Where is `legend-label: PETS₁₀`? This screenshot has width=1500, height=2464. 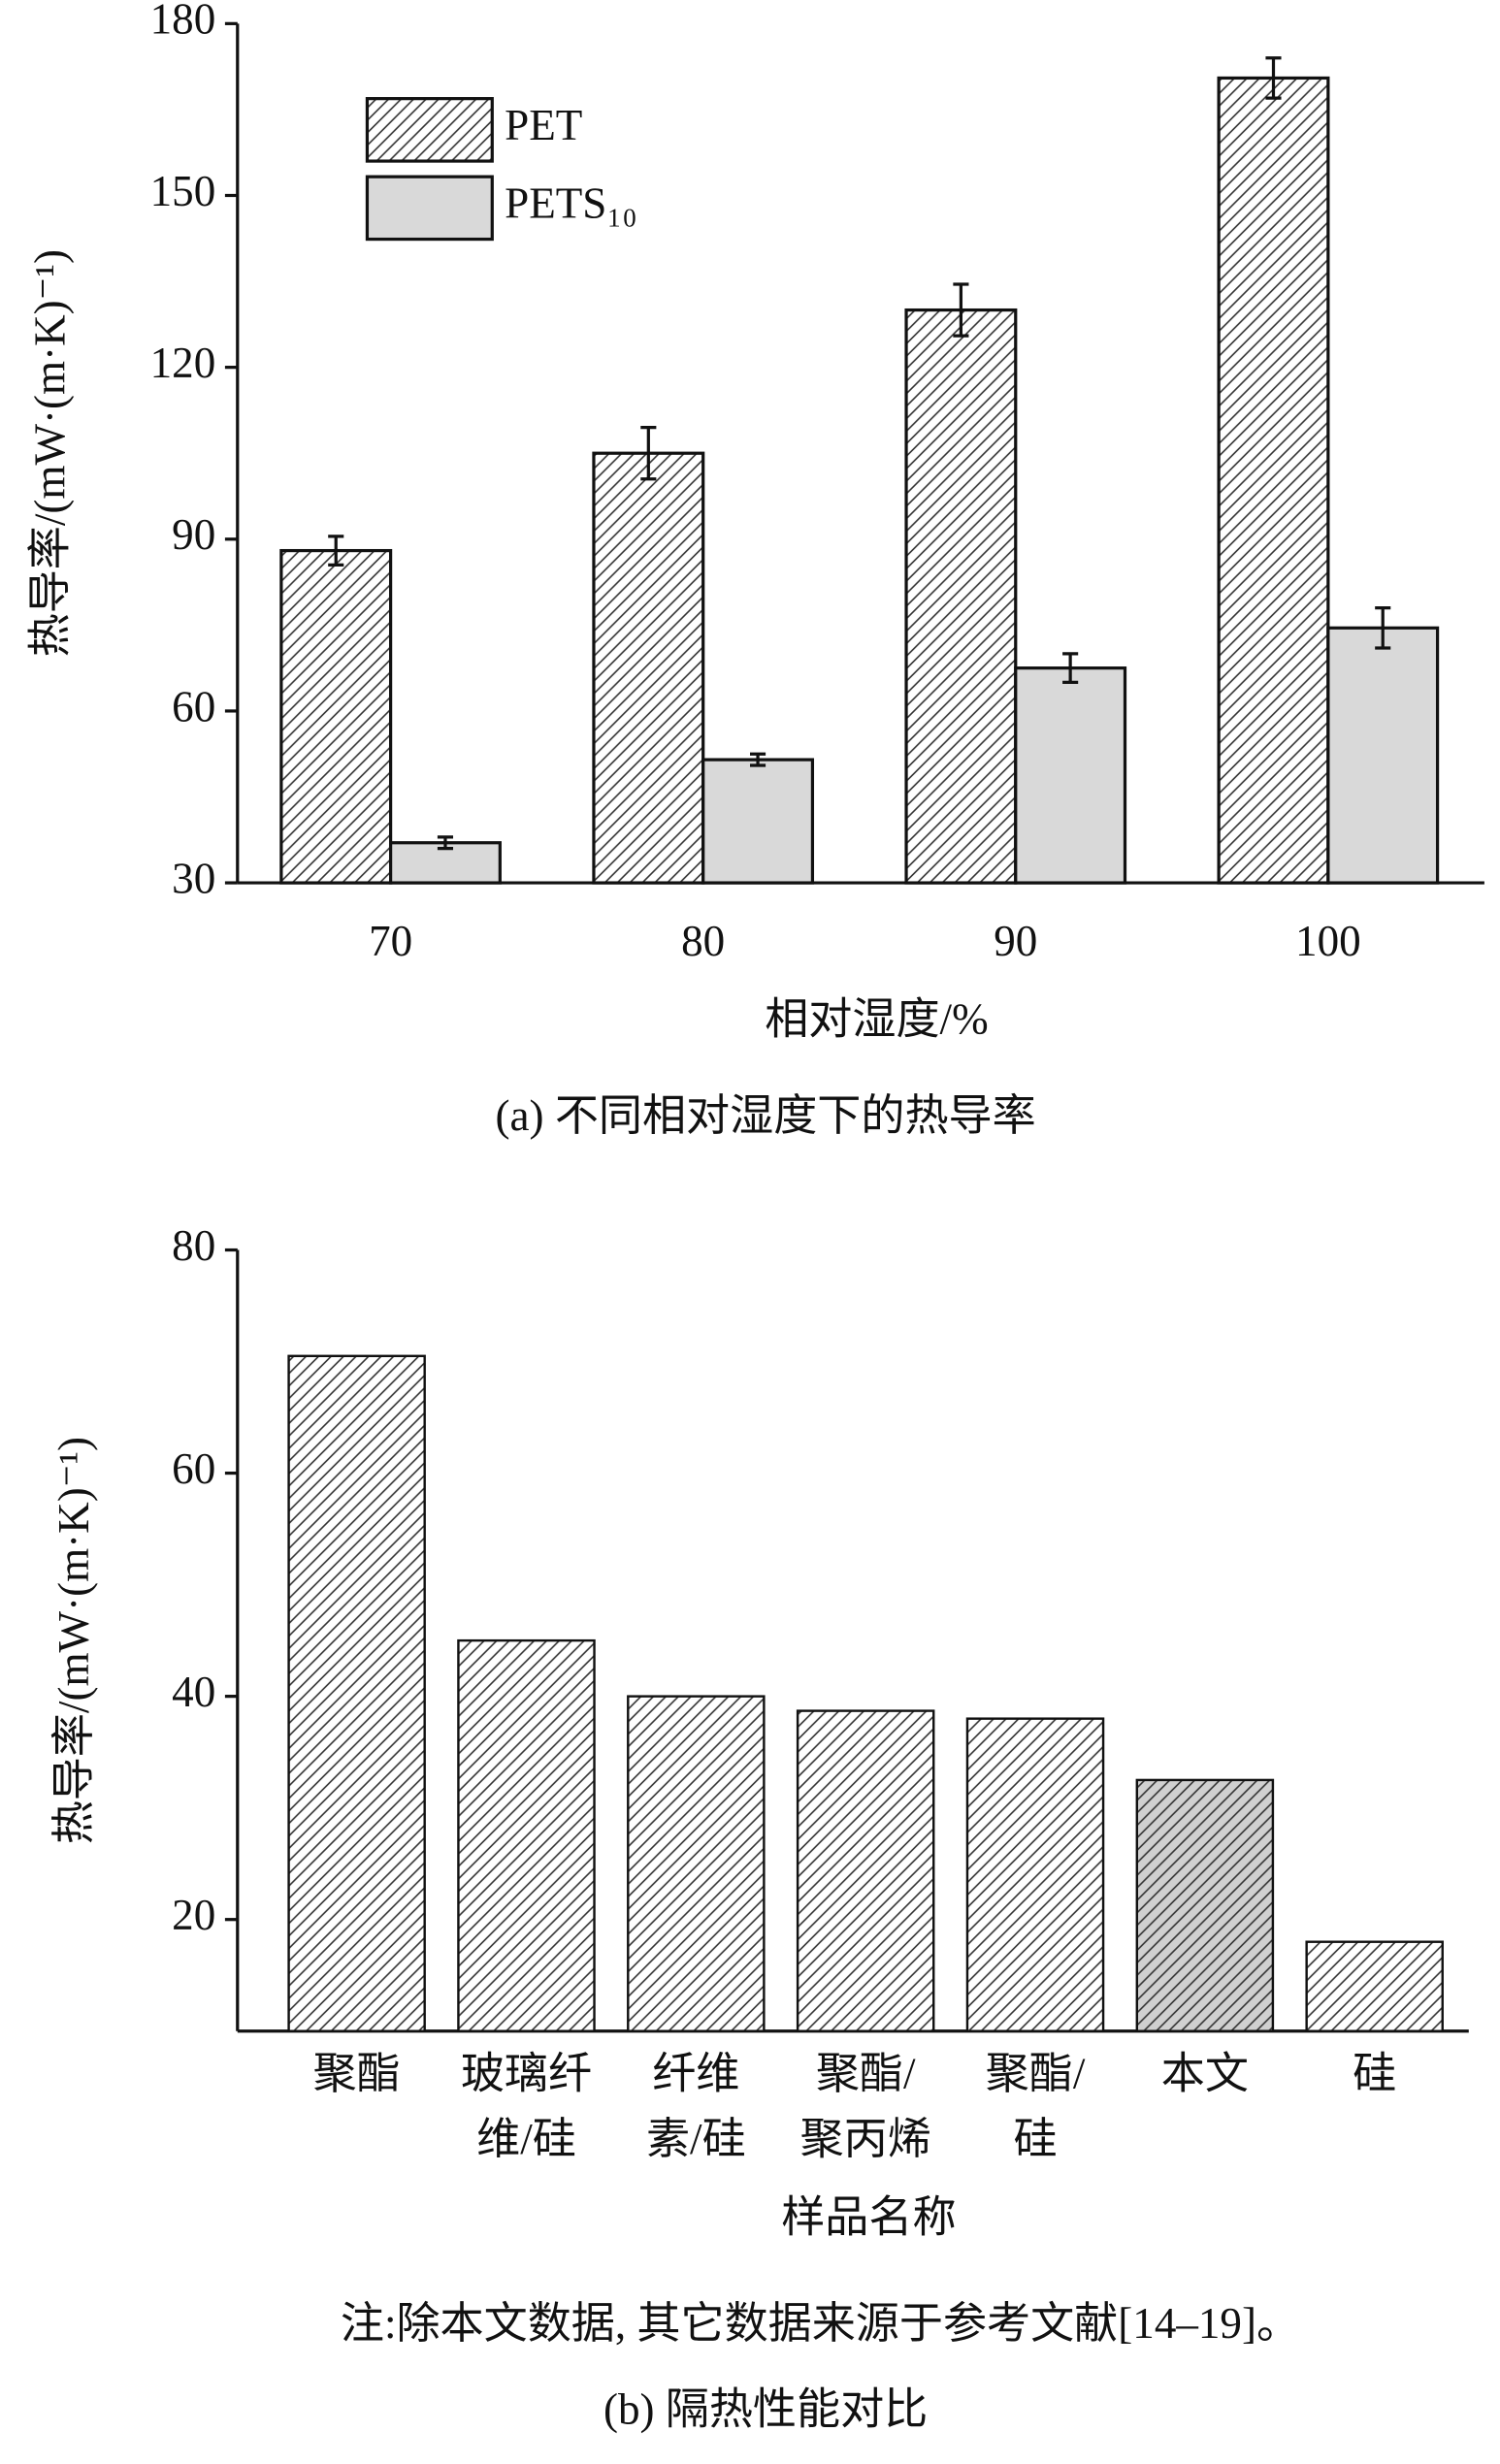
legend-label: PETS₁₀ is located at coordinates (571, 203).